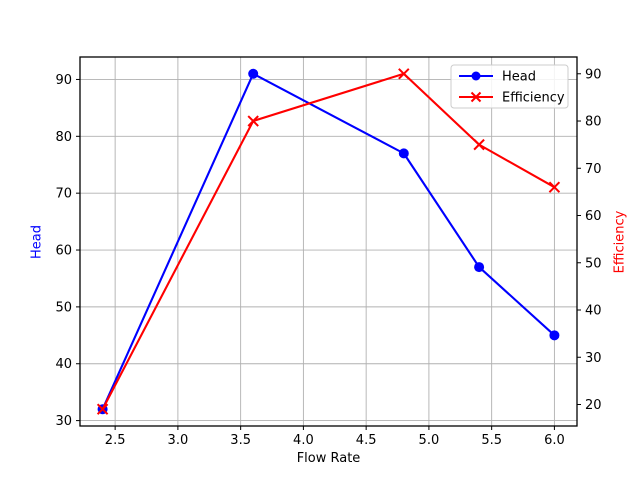 Image resolution: width=640 pixels, height=480 pixels. I want to click on x-tick-label: 5.0, so click(429, 440).